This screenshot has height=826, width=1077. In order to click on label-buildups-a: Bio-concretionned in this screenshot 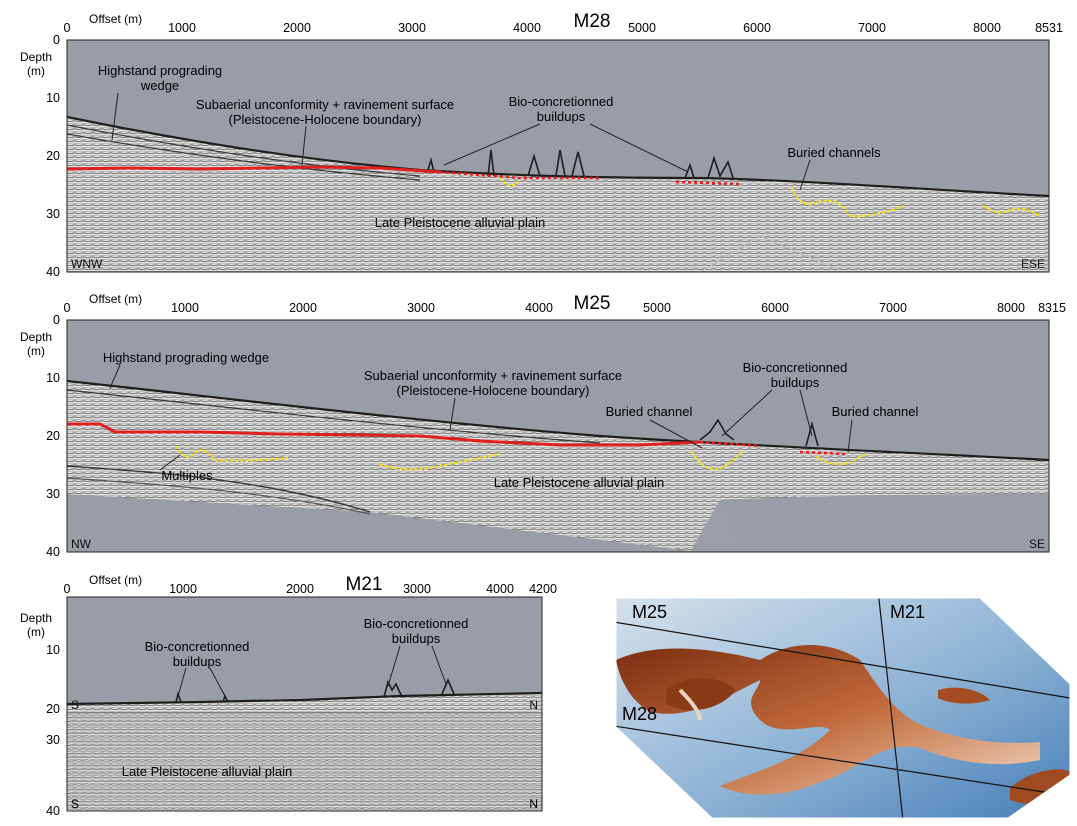, I will do `click(197, 646)`.